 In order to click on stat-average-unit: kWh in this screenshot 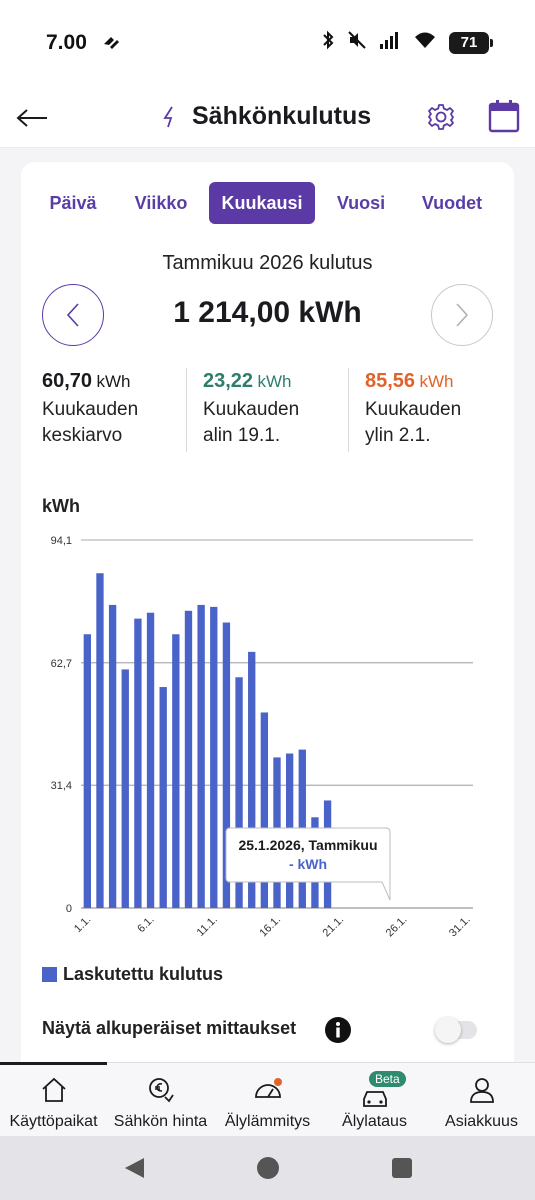, I will do `click(113, 381)`.